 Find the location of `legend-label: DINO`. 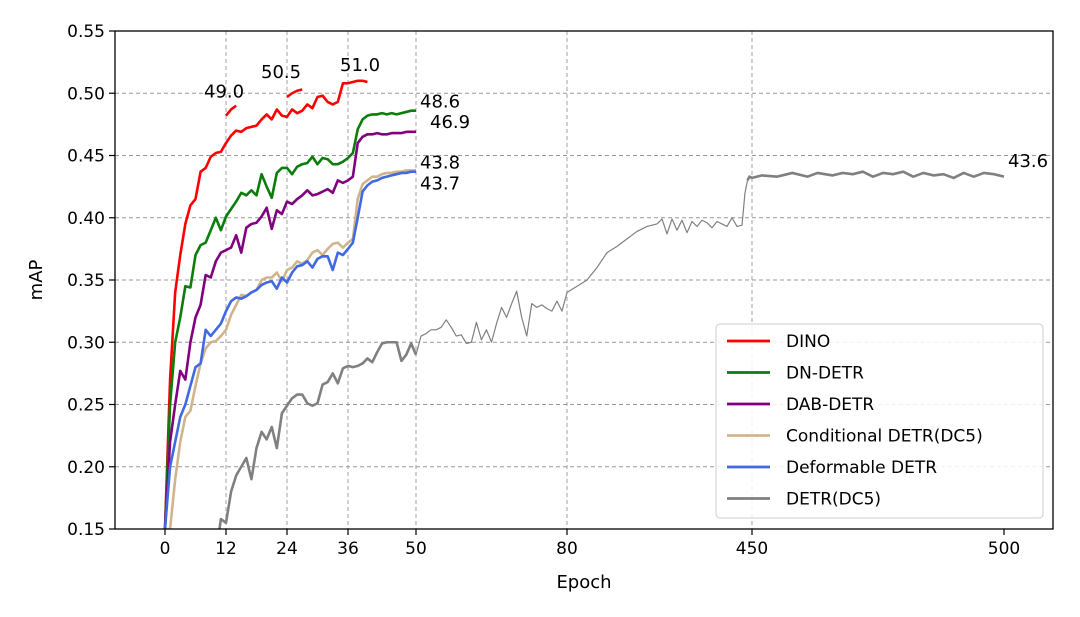

legend-label: DINO is located at coordinates (808, 342).